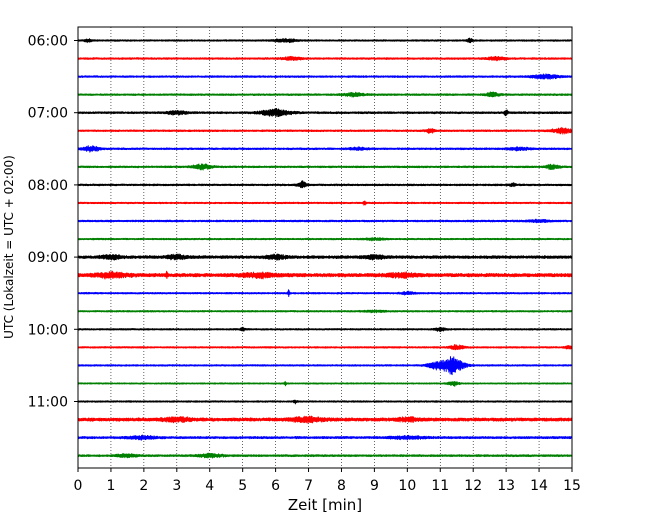 The height and width of the screenshot is (520, 650). Describe the element at coordinates (275, 486) in the screenshot. I see `x-tick-label: 6` at that location.